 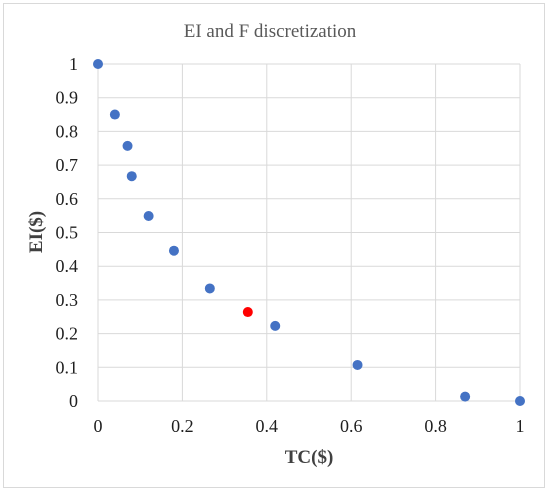 I want to click on y-tick-label: 0.8, so click(x=67, y=131).